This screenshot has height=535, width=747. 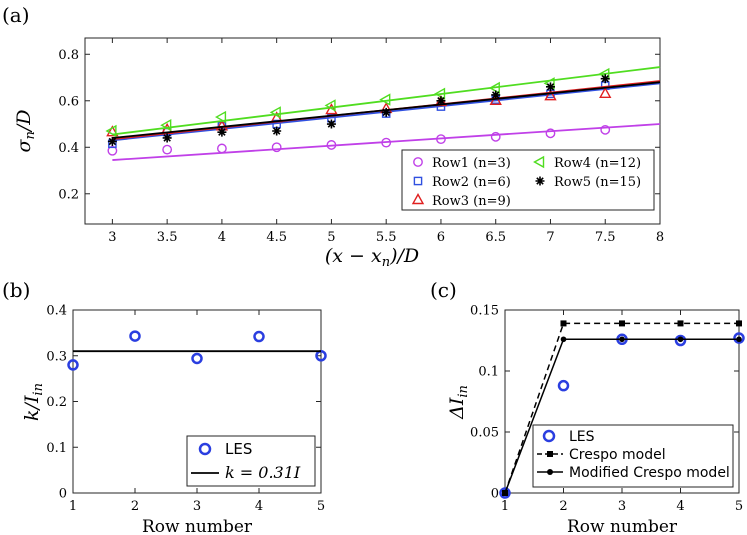 What do you see at coordinates (471, 163) in the screenshot?
I see `legend-a-label-0: Row1 (n=3)` at bounding box center [471, 163].